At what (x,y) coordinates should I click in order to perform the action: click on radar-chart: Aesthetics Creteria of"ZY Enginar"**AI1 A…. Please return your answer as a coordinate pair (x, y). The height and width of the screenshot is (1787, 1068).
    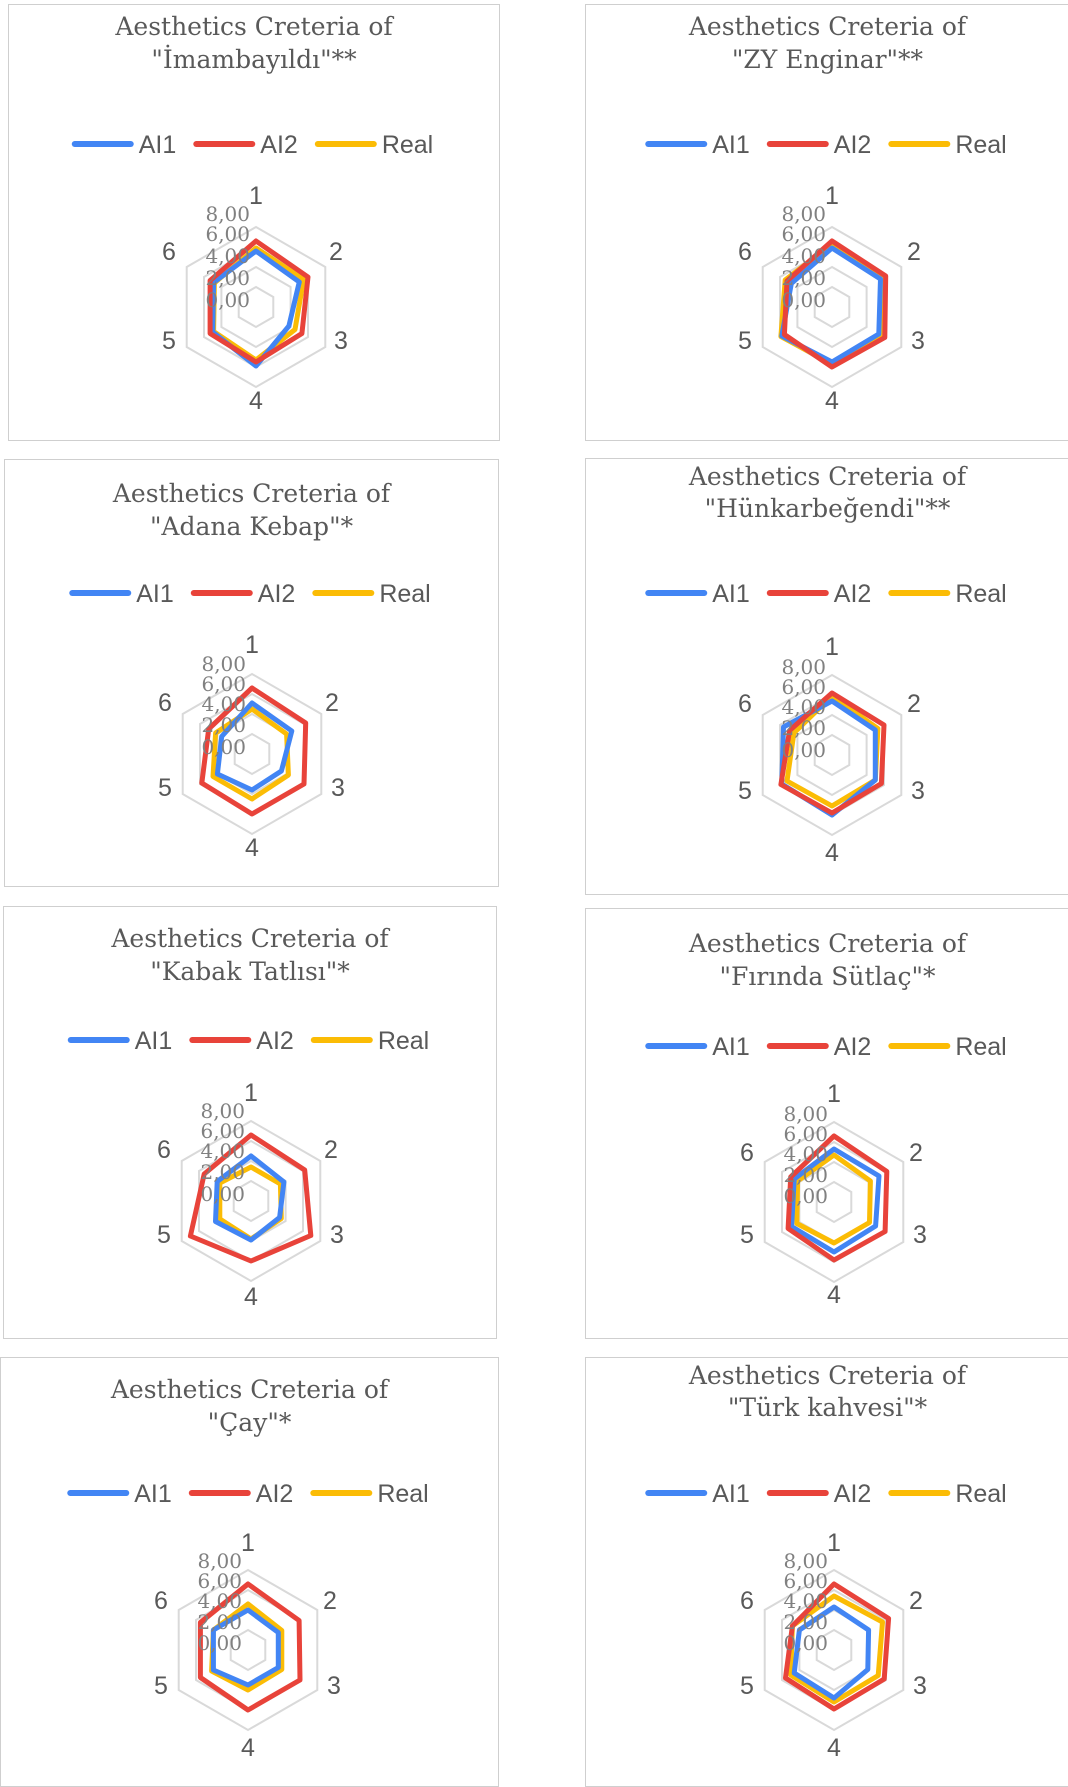
    Looking at the image, I should click on (826, 213).